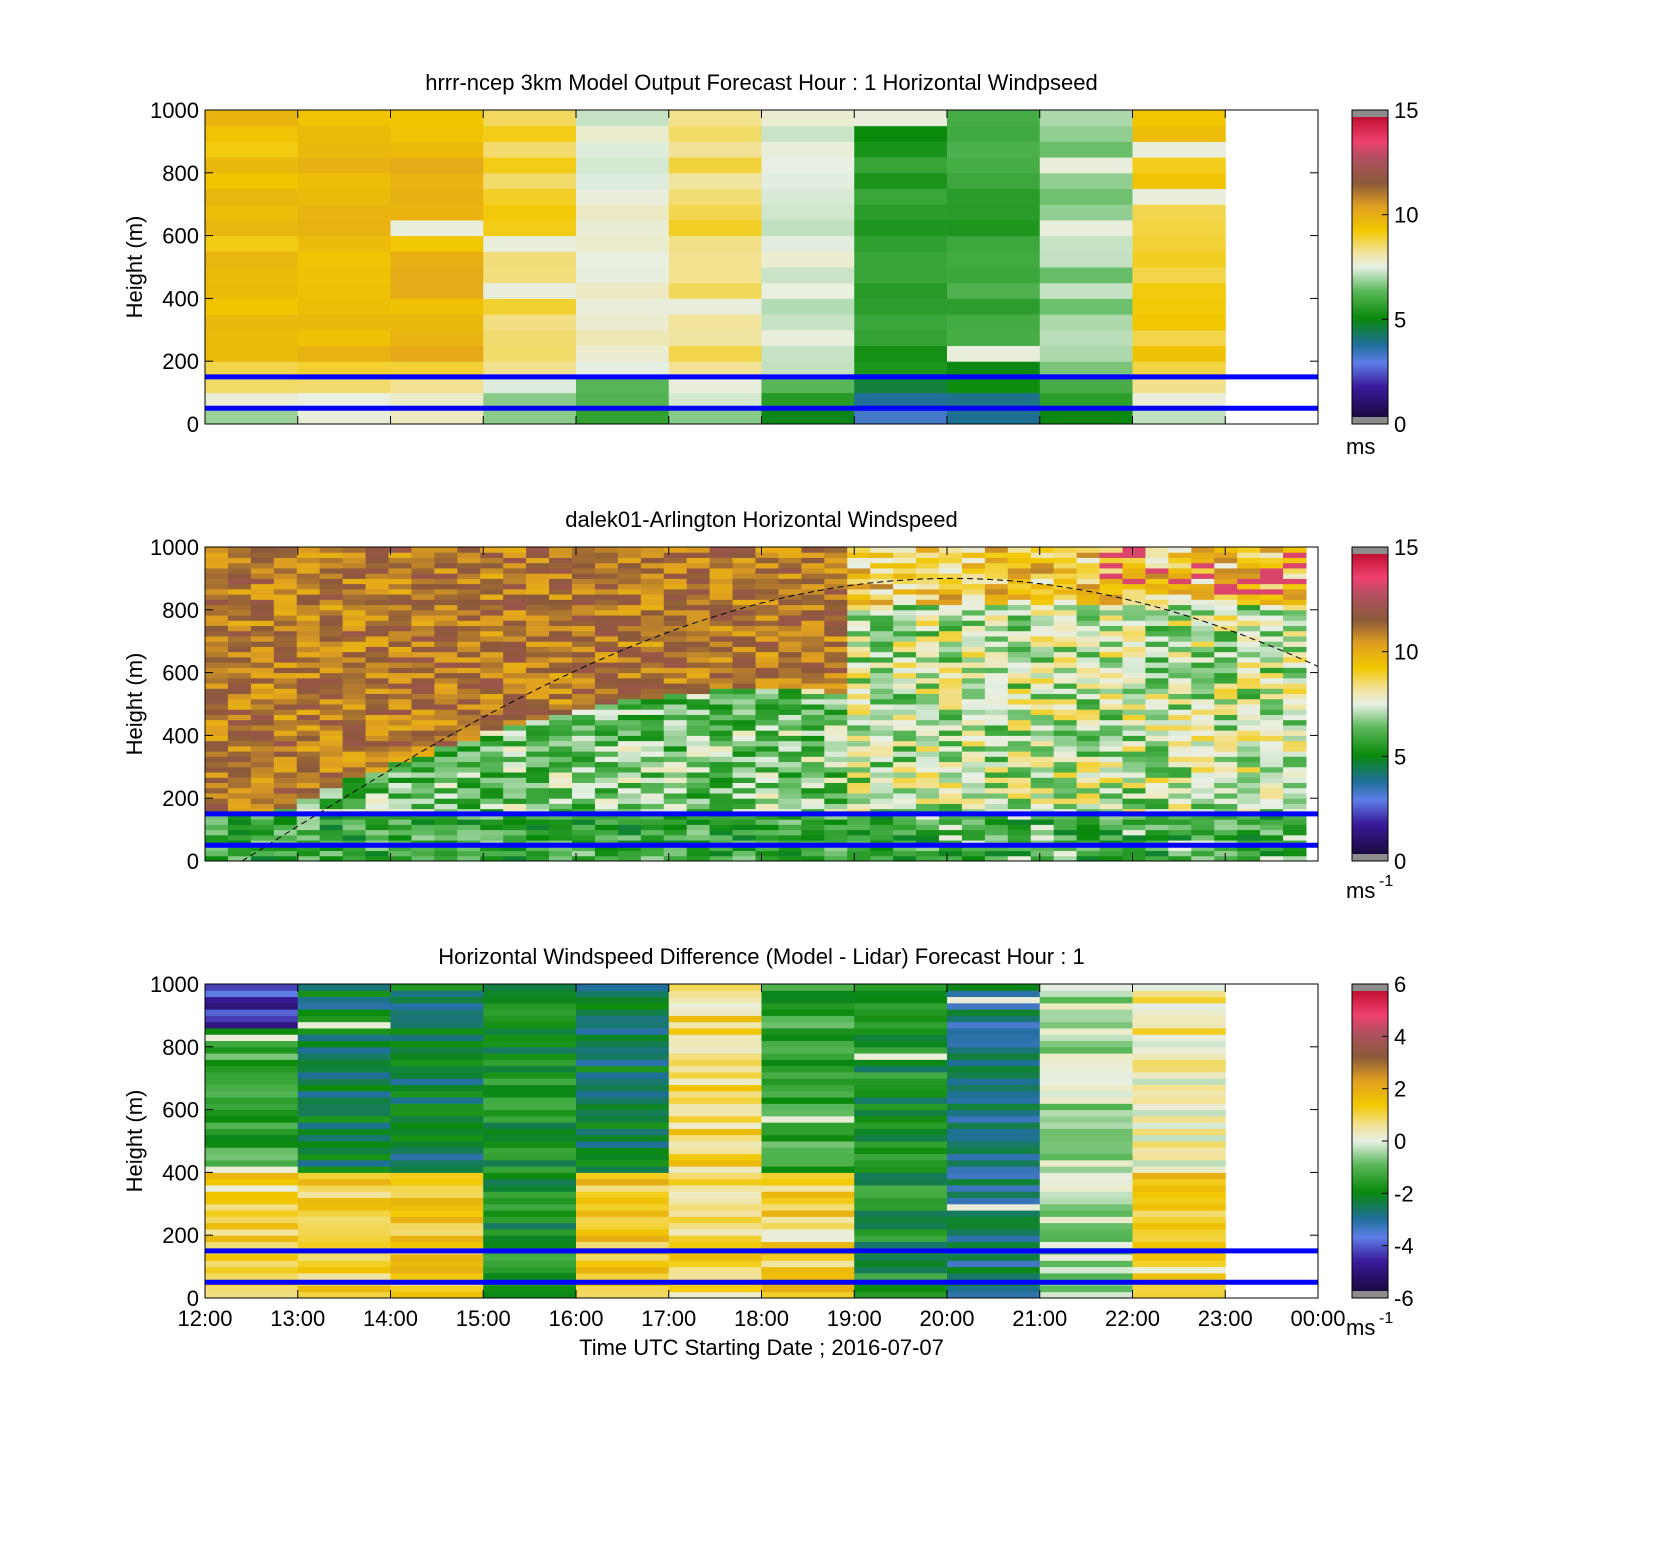 The width and height of the screenshot is (1680, 1561). Describe the element at coordinates (715, 267) in the screenshot. I see `heatmap-cells` at that location.